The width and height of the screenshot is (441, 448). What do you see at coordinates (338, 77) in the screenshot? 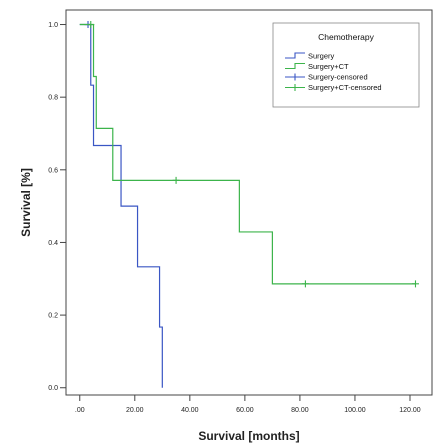
I see `legend-entry-label: Surgery-censored` at bounding box center [338, 77].